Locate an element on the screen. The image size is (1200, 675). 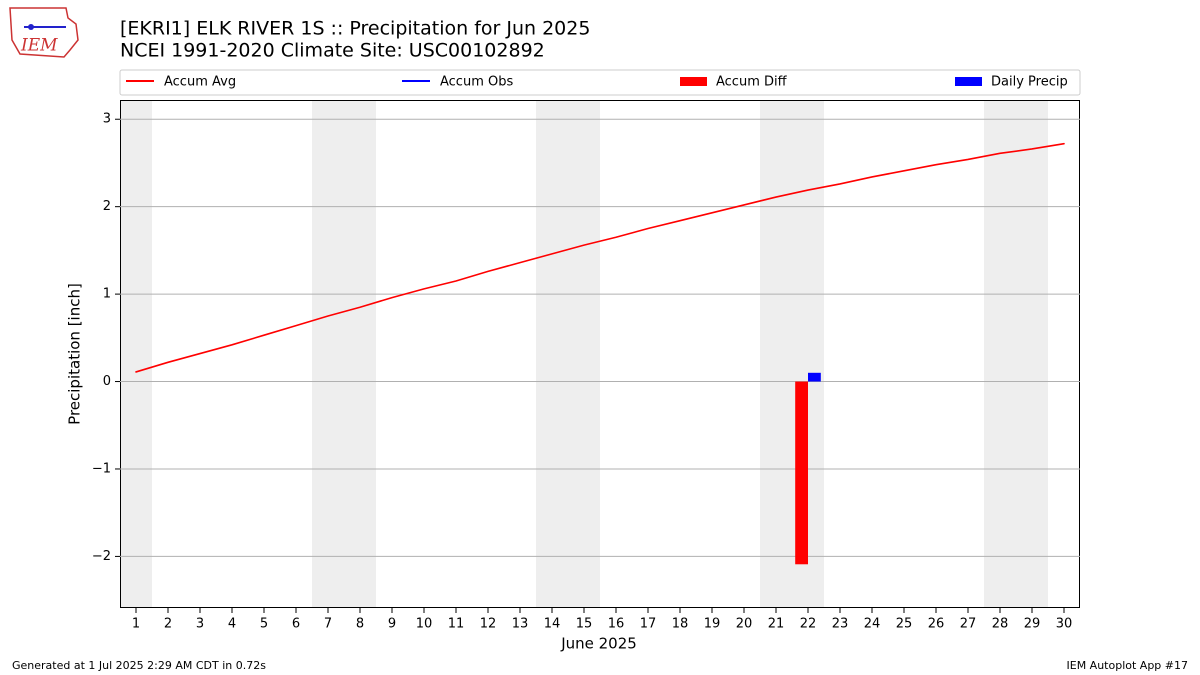
x-tick-label: 13 is located at coordinates (520, 624).